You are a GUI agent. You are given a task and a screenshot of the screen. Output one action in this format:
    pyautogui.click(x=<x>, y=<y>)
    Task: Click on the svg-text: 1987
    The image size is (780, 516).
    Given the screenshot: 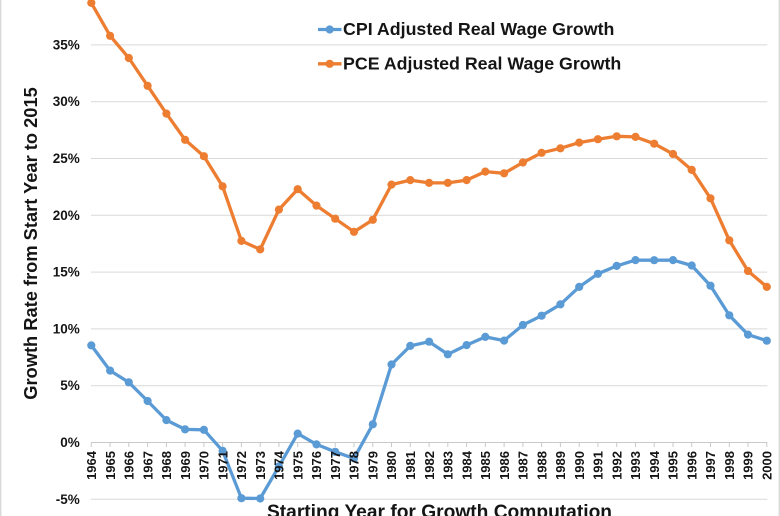 What is the action you would take?
    pyautogui.click(x=523, y=465)
    